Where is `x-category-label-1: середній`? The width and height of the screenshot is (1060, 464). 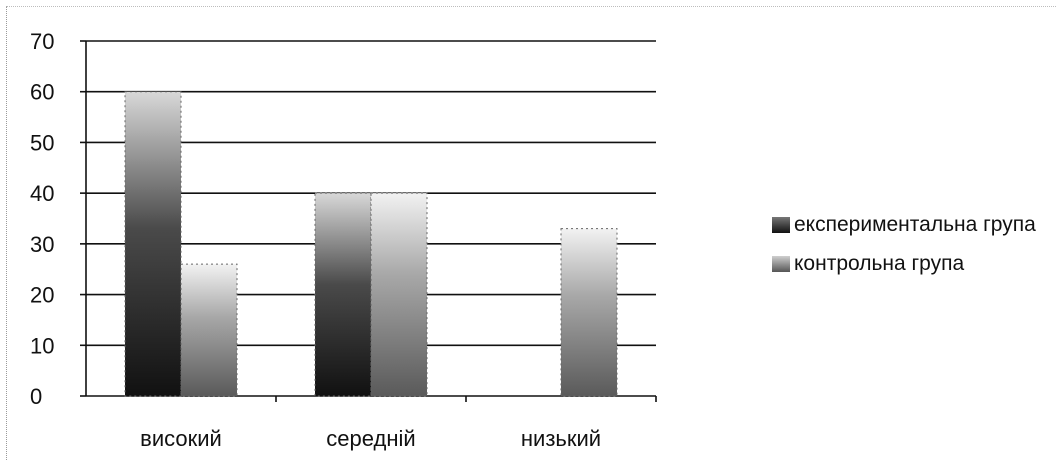 x-category-label-1: середній is located at coordinates (370, 438).